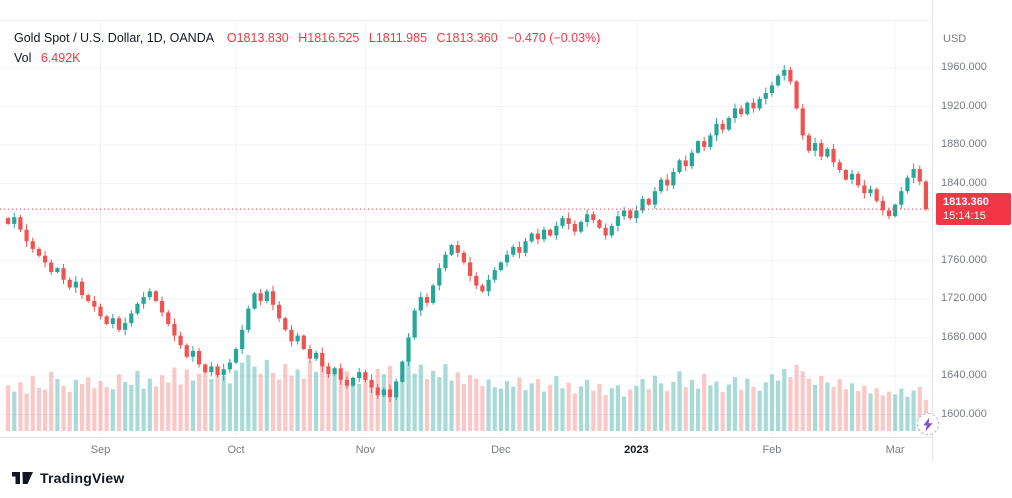  Describe the element at coordinates (82, 478) in the screenshot. I see `tradingview-logo-text: TradingView` at that location.